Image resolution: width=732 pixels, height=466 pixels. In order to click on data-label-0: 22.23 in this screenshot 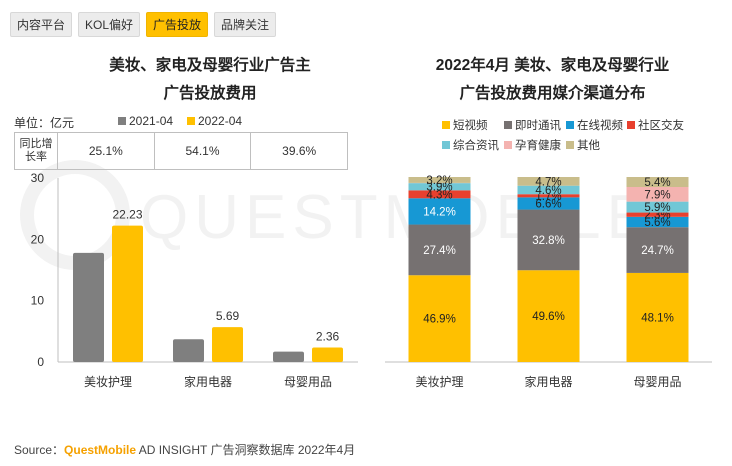, I will do `click(127, 215)`.